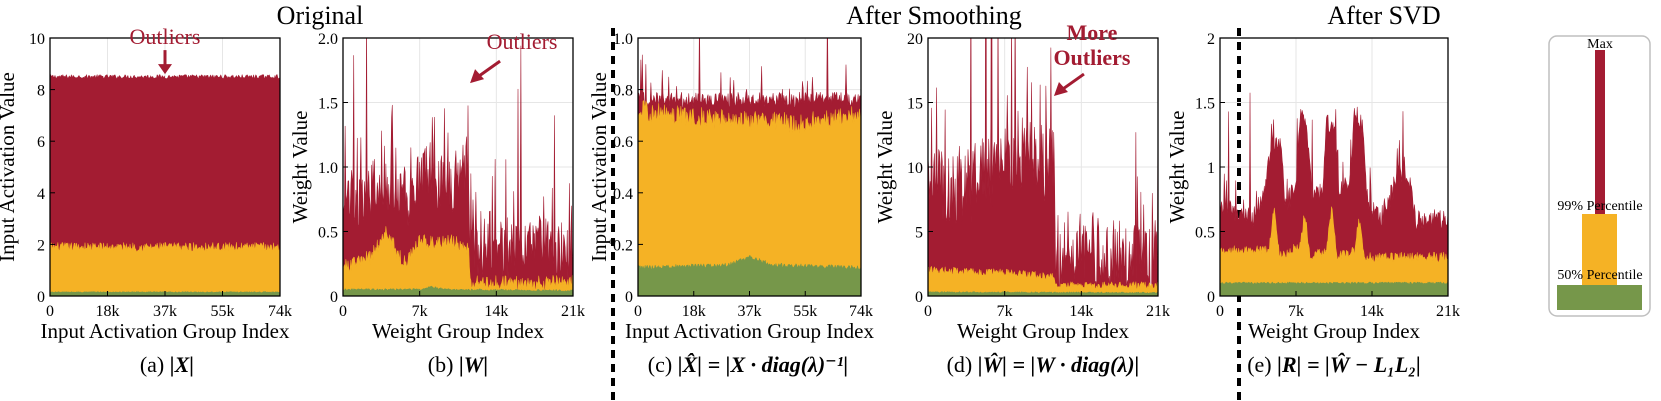  What do you see at coordinates (919, 233) in the screenshot?
I see `y-tick-label: 5` at bounding box center [919, 233].